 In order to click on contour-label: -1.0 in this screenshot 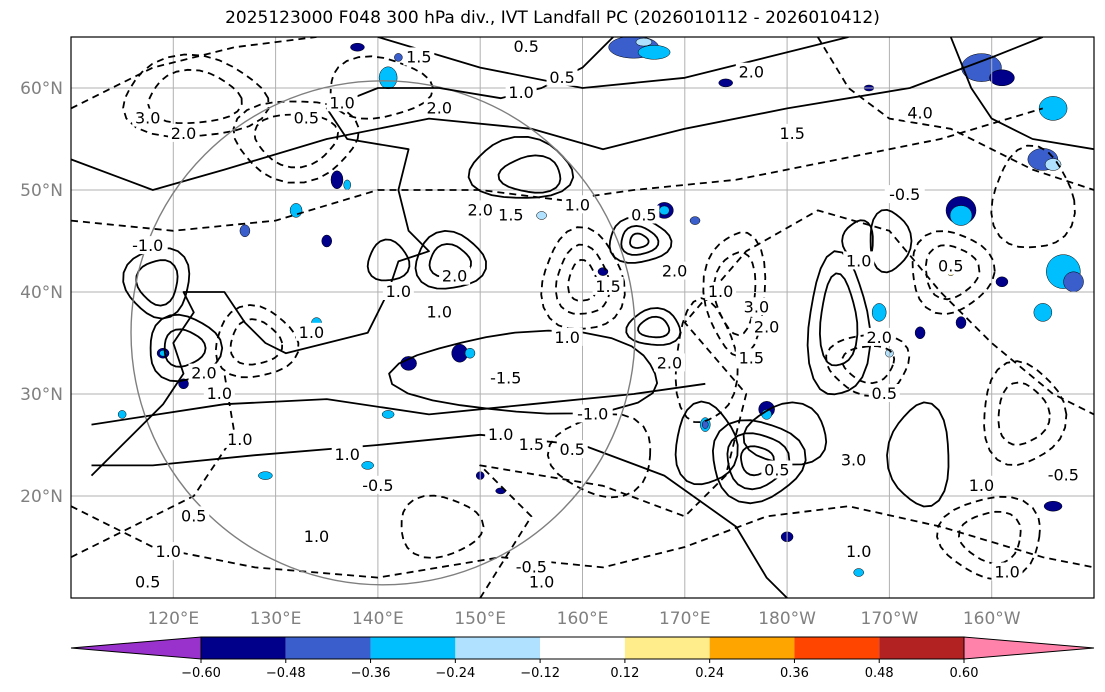, I will do `click(147, 245)`.